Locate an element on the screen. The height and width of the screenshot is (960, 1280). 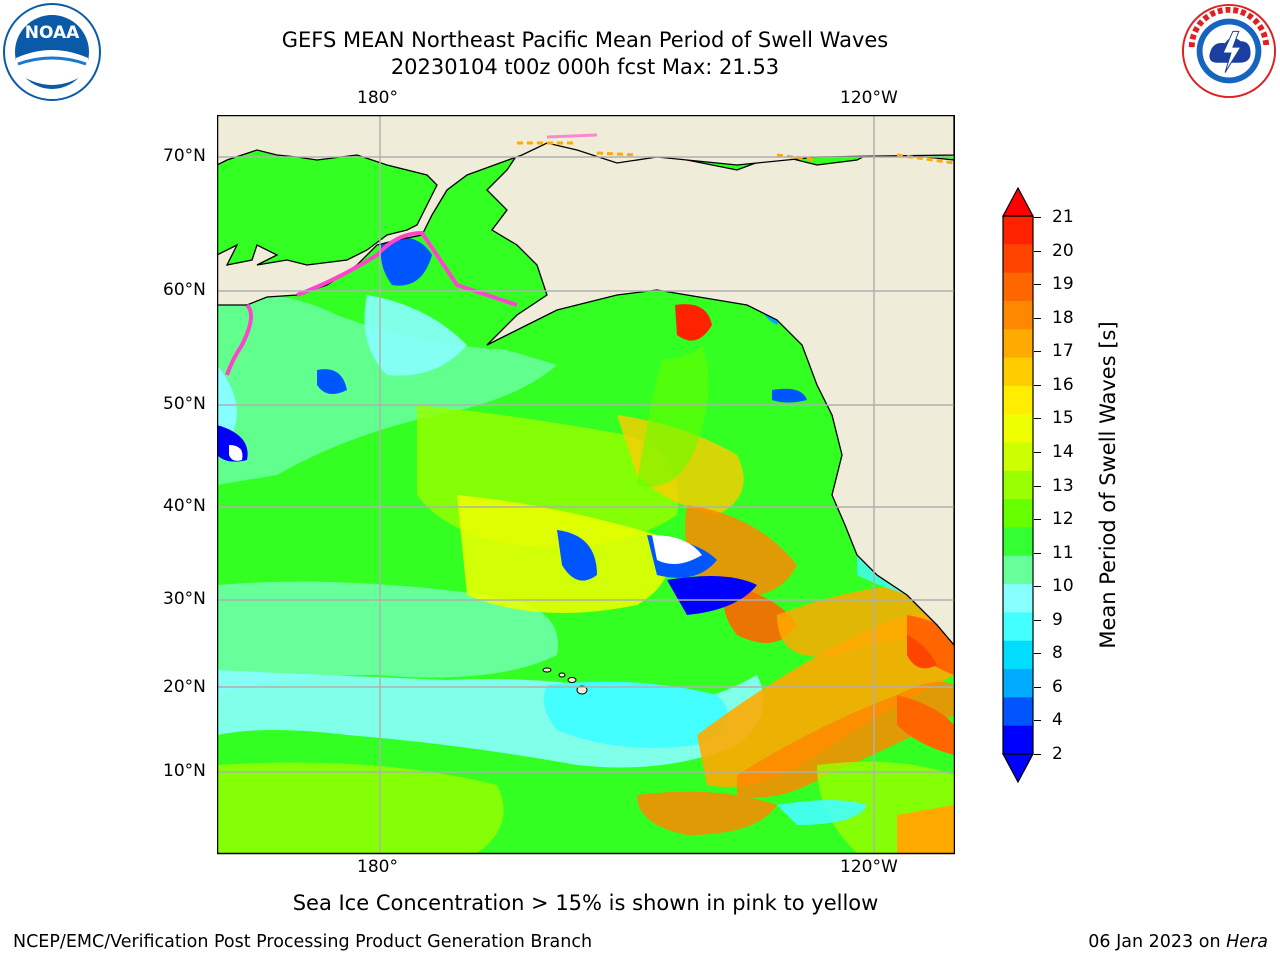
colorbar-label: 2 is located at coordinates (1057, 754).